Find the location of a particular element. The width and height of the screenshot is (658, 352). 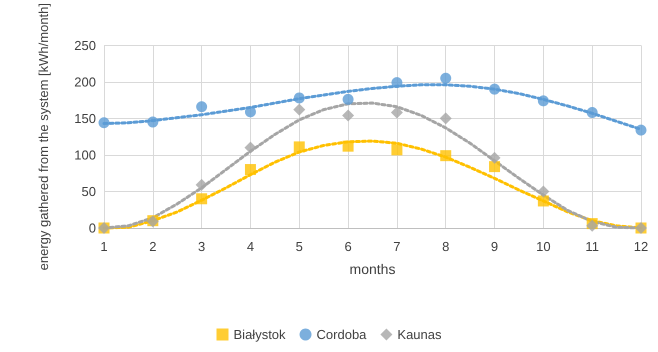

x-tick-label: 10 is located at coordinates (543, 246).